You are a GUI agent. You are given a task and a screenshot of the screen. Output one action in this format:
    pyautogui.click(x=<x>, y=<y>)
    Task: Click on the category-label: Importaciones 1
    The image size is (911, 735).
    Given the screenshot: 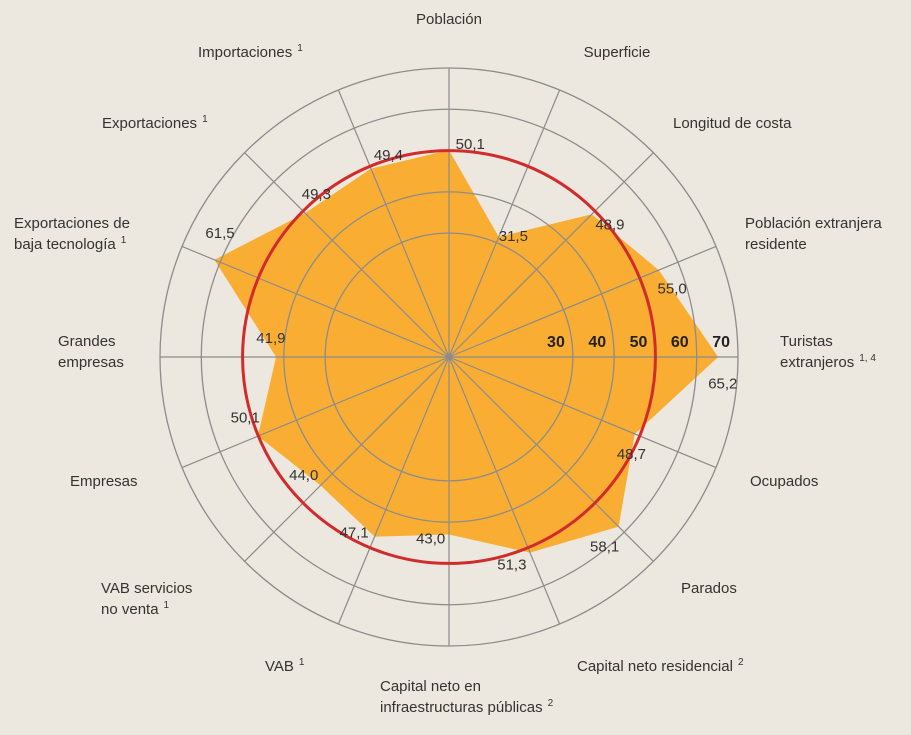 What is the action you would take?
    pyautogui.click(x=250, y=52)
    